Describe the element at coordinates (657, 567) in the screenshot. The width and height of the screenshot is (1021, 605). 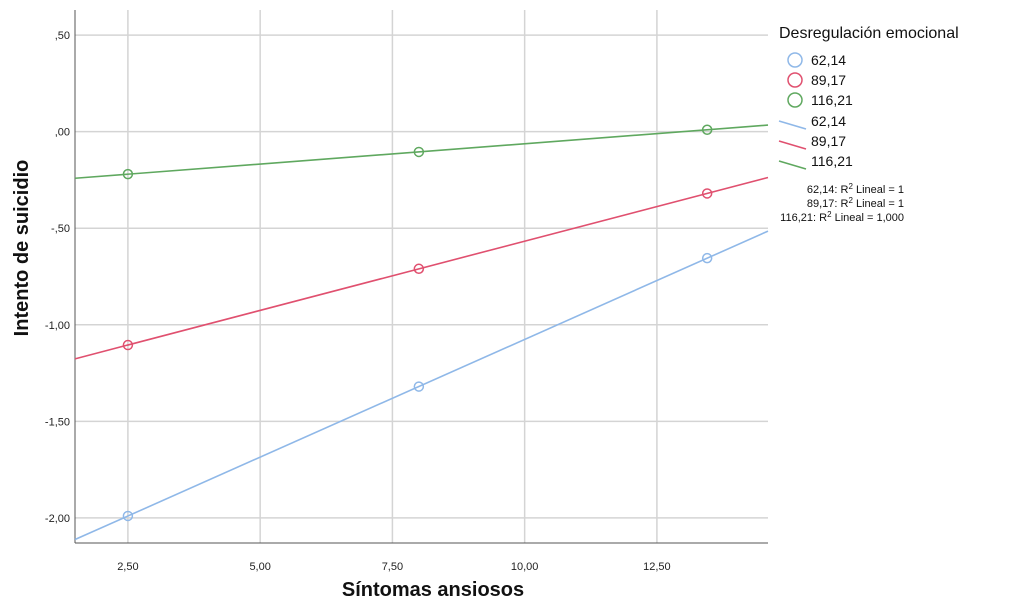
I see `x-tick-label: 12,50` at that location.